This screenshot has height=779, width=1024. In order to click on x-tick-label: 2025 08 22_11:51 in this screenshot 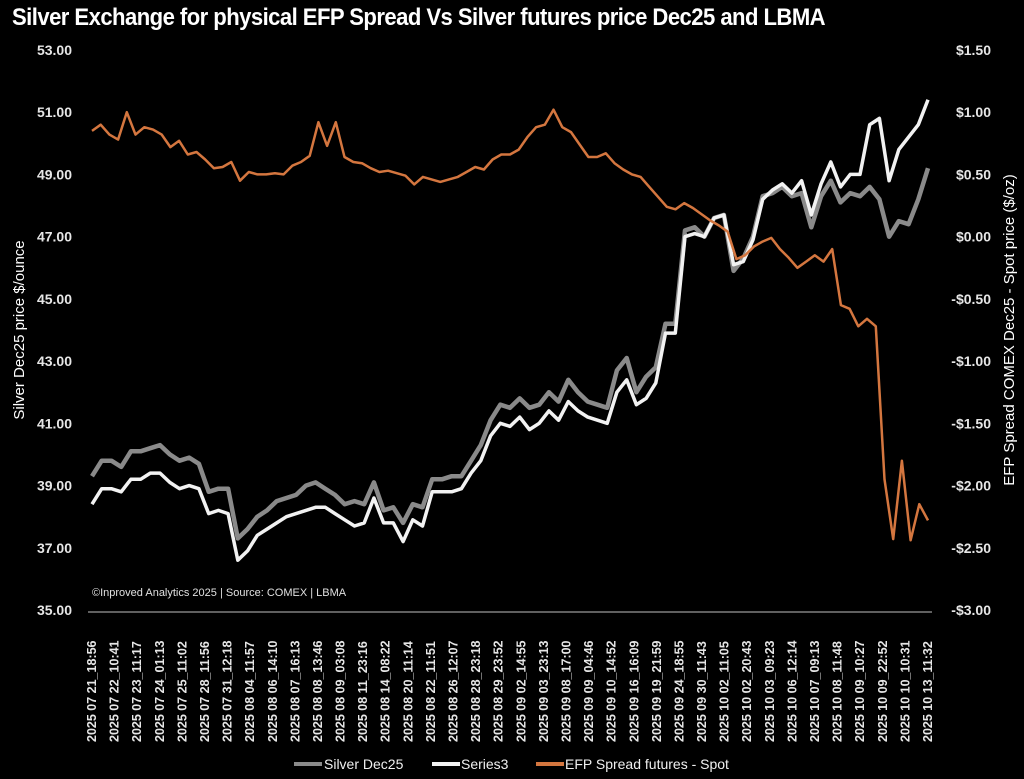, I will do `click(431, 691)`.